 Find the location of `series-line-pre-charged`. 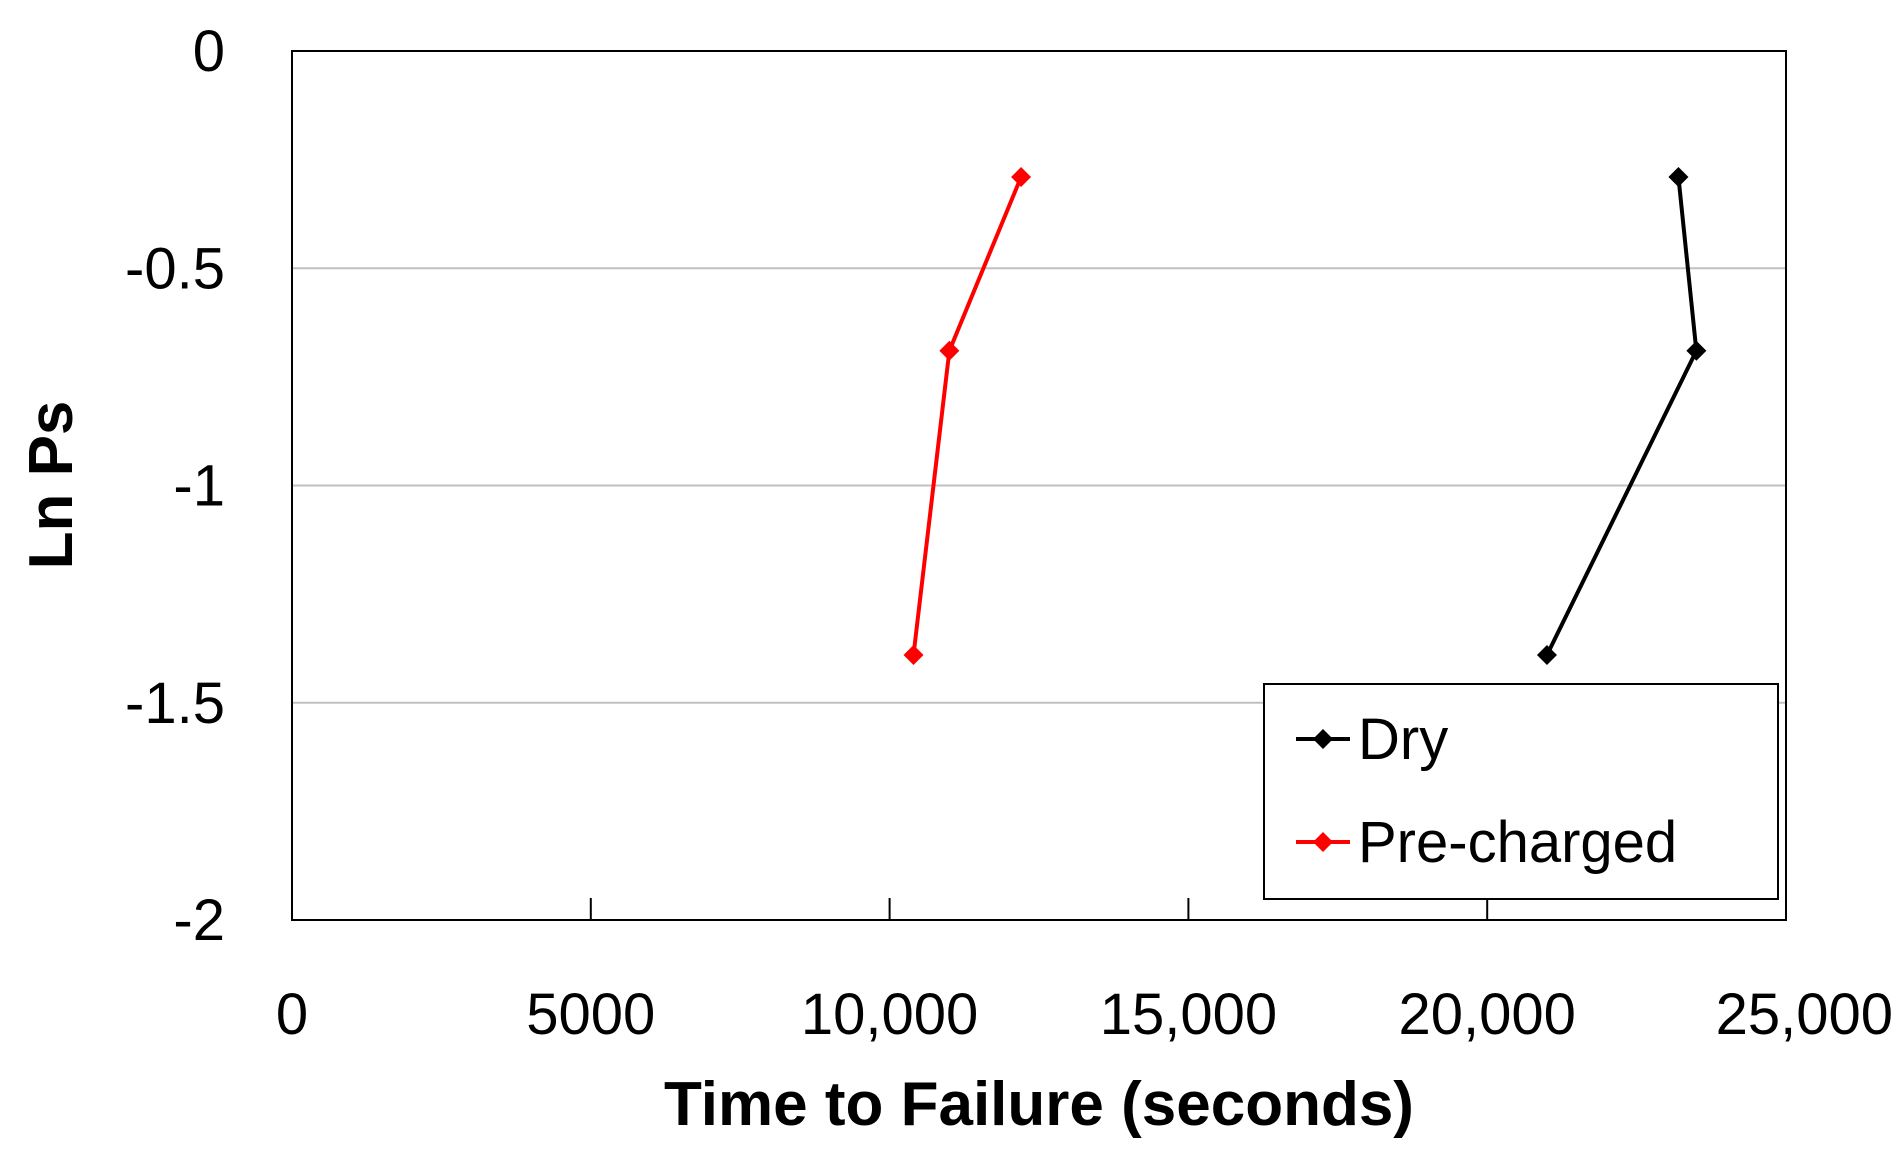

series-line-pre-charged is located at coordinates (967, 416).